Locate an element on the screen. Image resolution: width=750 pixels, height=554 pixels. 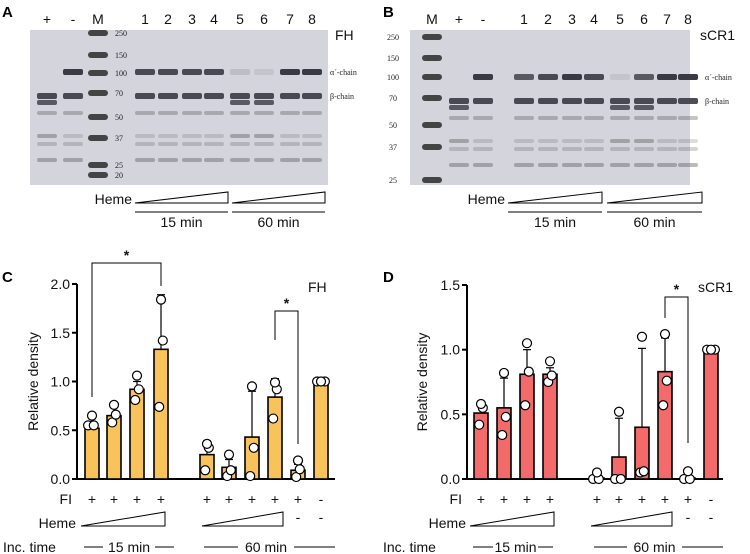
lane-label: 4 is located at coordinates (214, 19).